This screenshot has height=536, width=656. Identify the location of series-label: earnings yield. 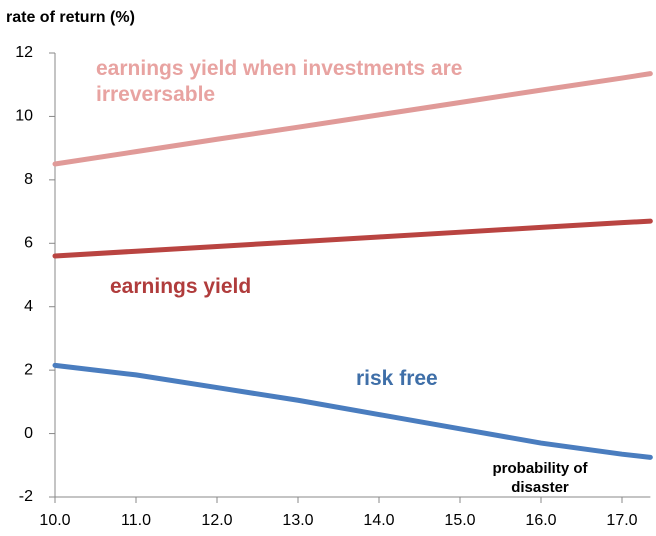
(181, 286).